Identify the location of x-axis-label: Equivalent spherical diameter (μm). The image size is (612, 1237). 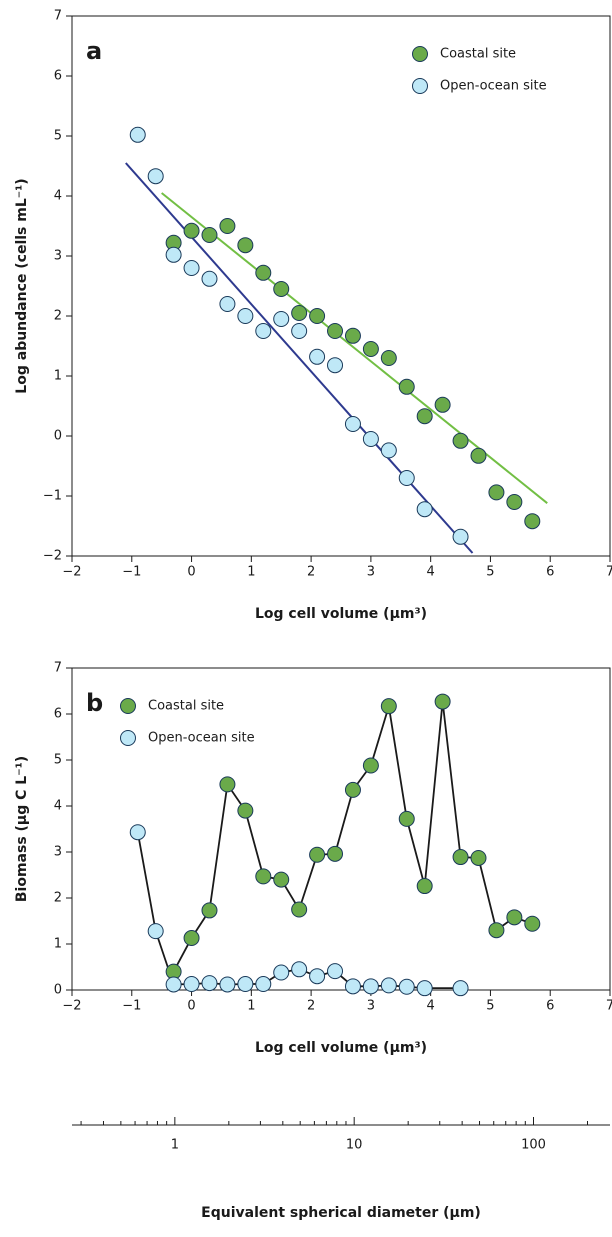
(341, 1213).